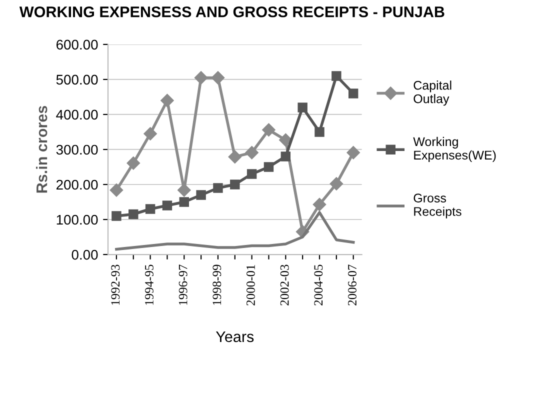 Image resolution: width=540 pixels, height=404 pixels. Describe the element at coordinates (77, 149) in the screenshot. I see `y-tick-label: 300.00` at that location.